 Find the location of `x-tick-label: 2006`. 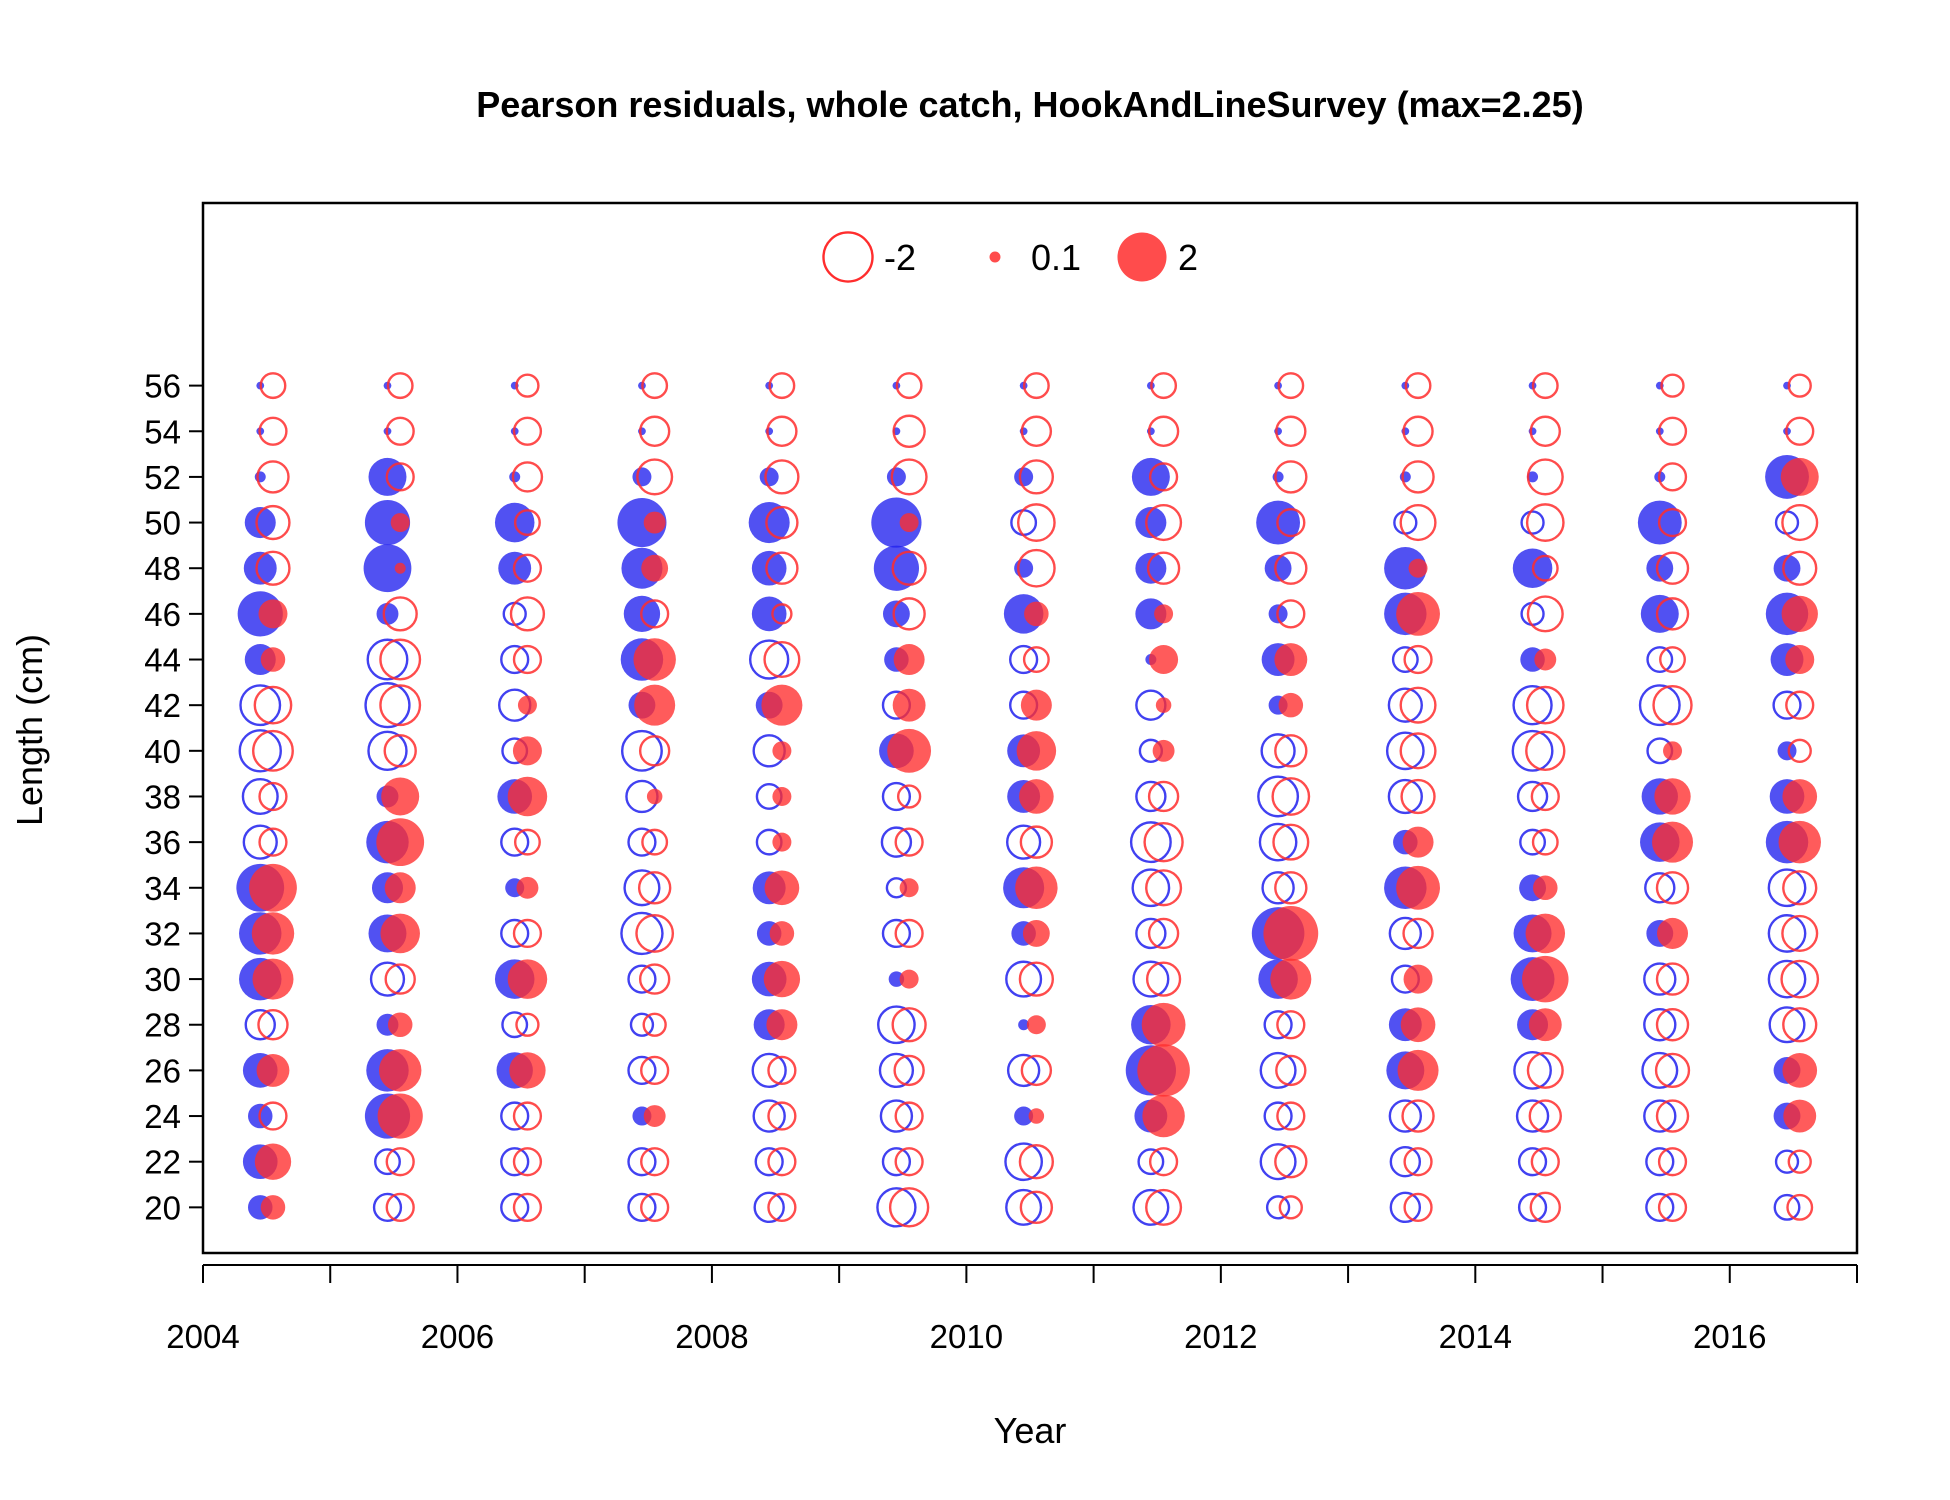

x-tick-label: 2006 is located at coordinates (457, 1336).